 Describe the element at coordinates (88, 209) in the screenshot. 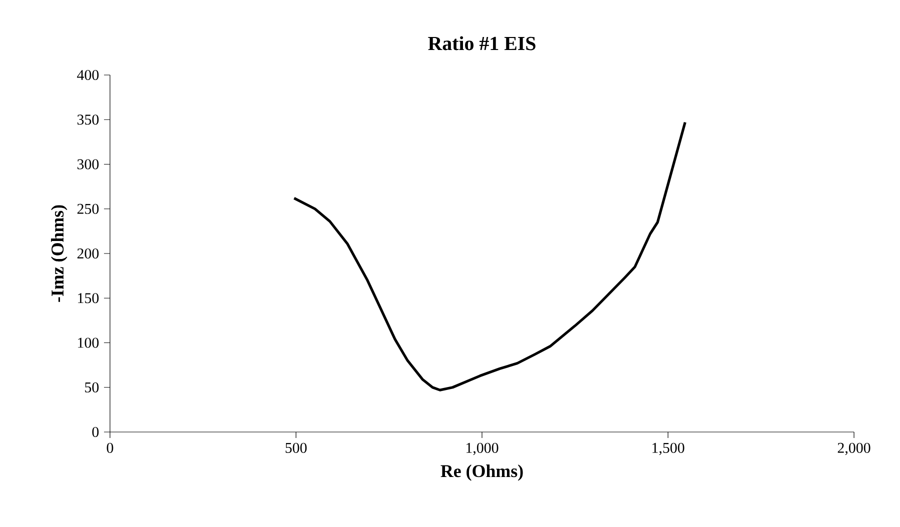

I see `y-tick-label: 250` at that location.